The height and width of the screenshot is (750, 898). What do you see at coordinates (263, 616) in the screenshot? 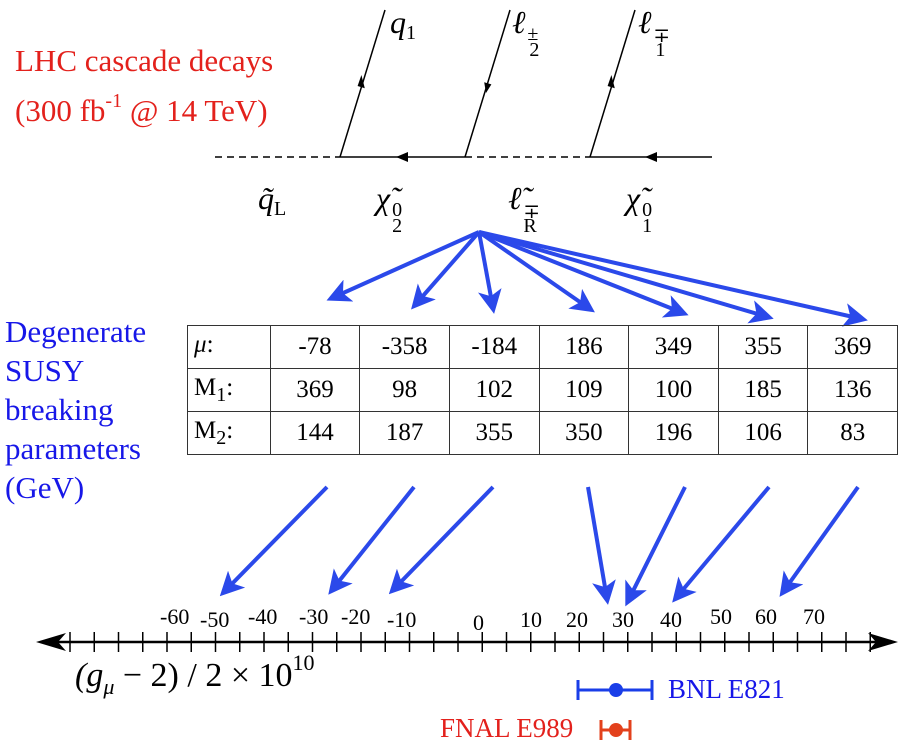
I see `axis-tick-label: -40` at bounding box center [263, 616].